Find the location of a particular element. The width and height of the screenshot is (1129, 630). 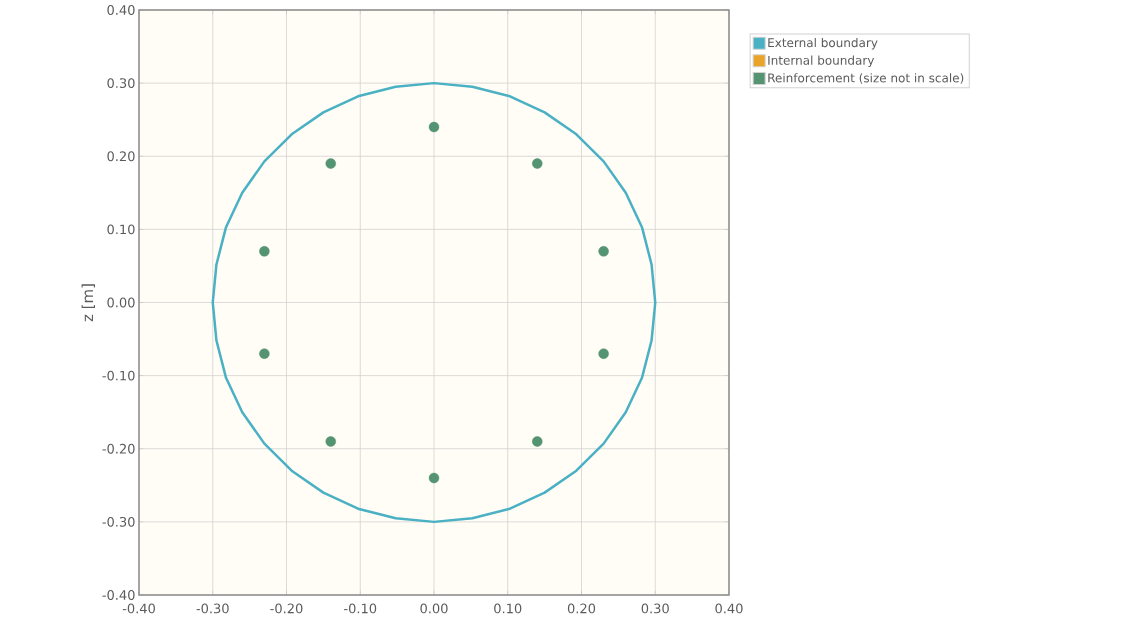

y-tick-label: 0.00 is located at coordinates (121, 302).